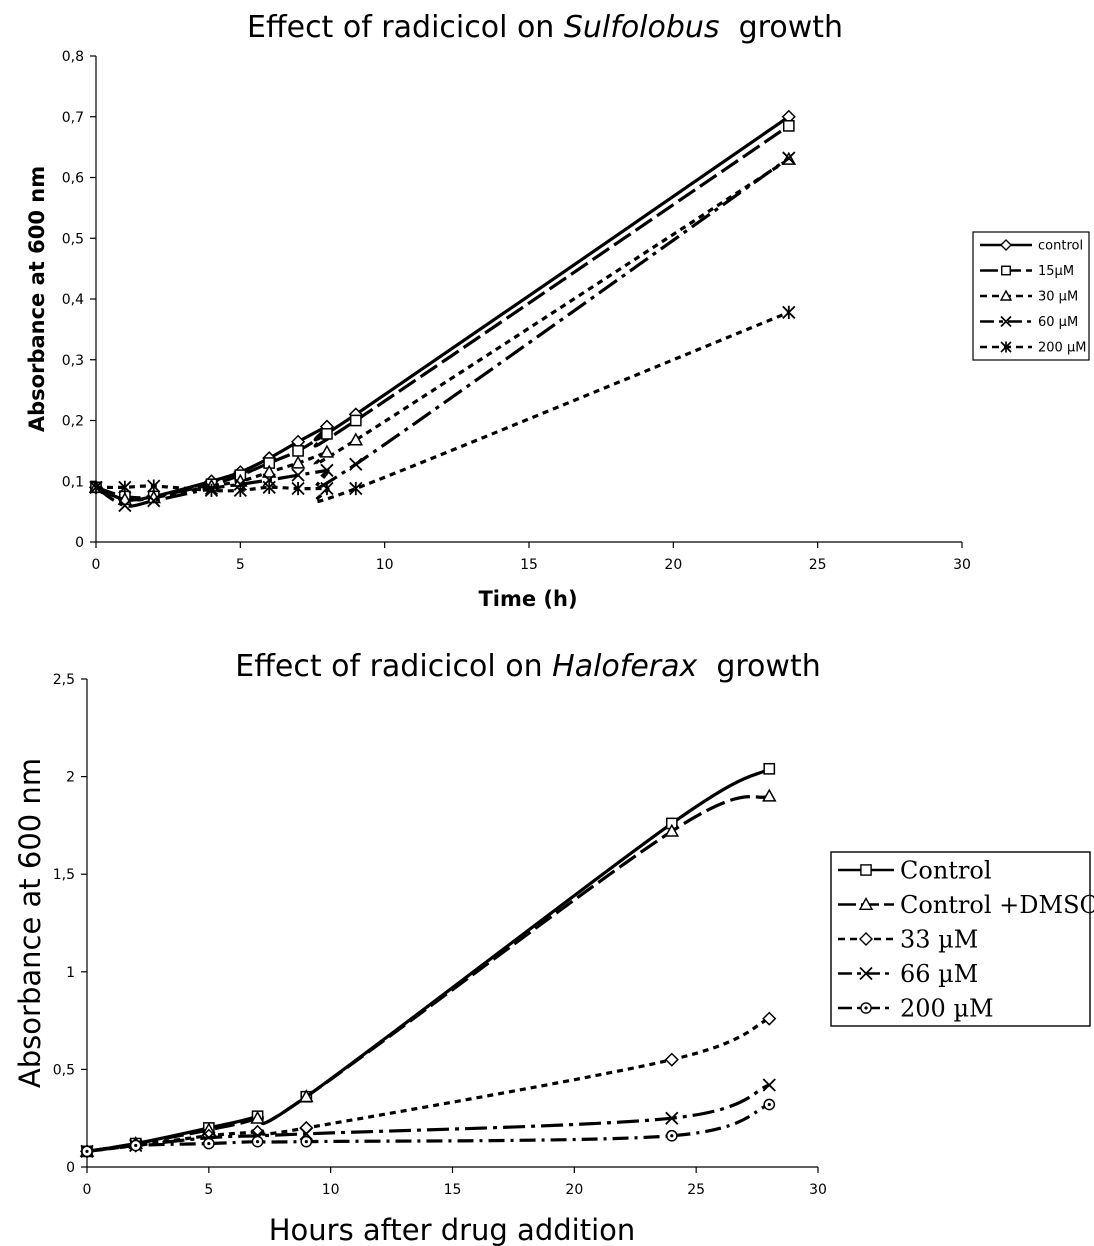 The width and height of the screenshot is (1094, 1246). Describe the element at coordinates (73, 422) in the screenshot. I see `y-tick-label: 0,2` at that location.